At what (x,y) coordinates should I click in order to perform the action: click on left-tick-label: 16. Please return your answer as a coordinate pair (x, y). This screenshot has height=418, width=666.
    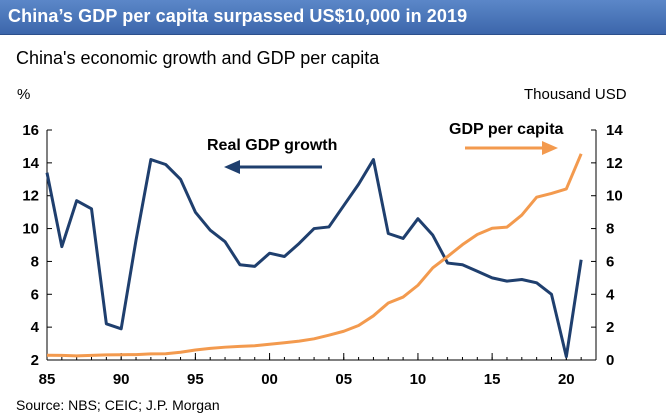
    Looking at the image, I should click on (30, 130).